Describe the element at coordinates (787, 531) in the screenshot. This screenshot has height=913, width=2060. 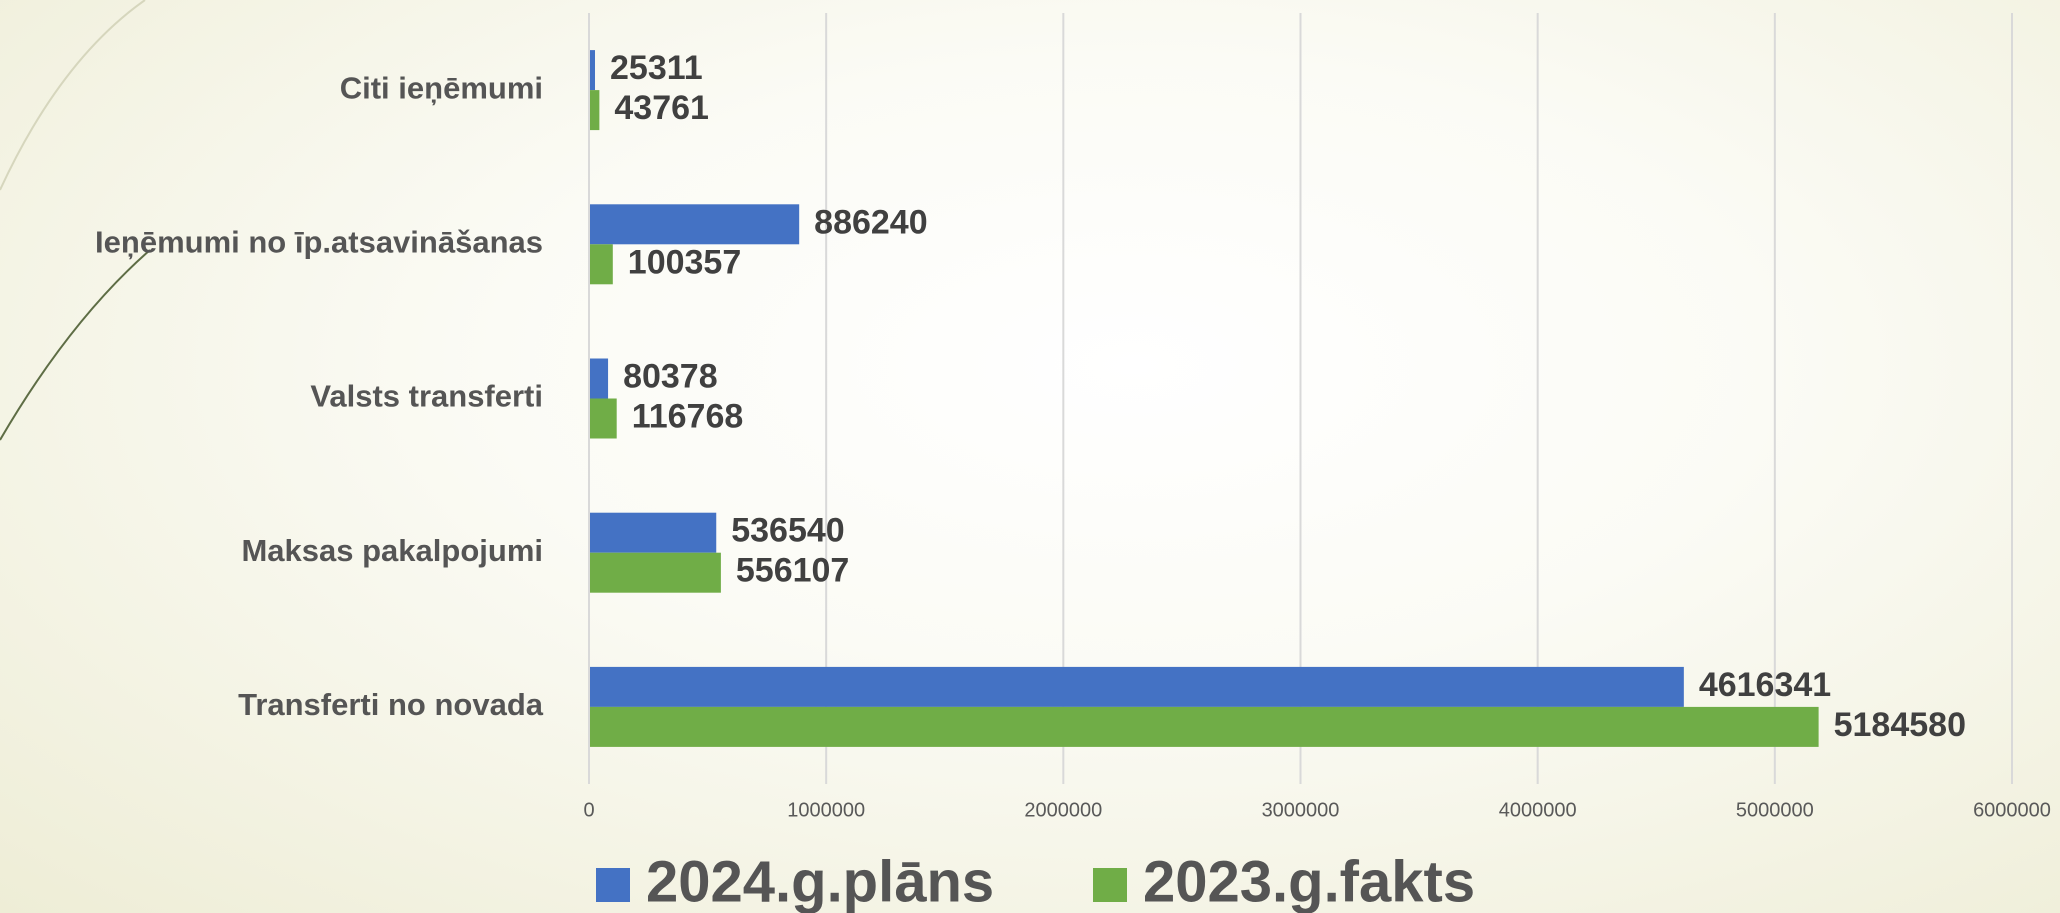
I see `data-label: 536540` at that location.